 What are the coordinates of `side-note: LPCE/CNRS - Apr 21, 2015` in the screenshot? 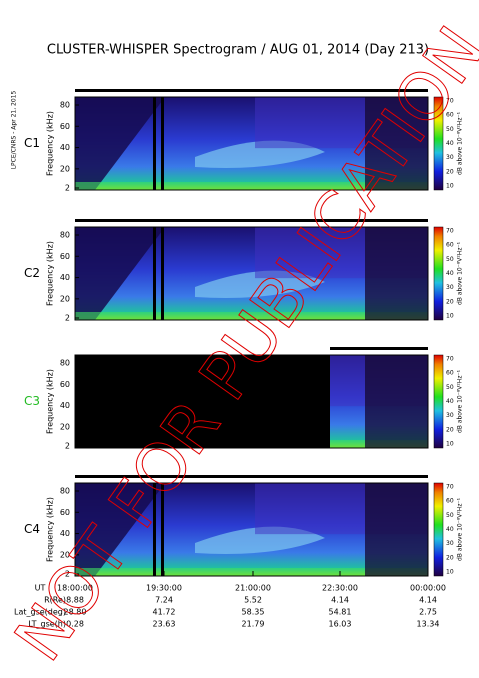 It's located at (14, 130).